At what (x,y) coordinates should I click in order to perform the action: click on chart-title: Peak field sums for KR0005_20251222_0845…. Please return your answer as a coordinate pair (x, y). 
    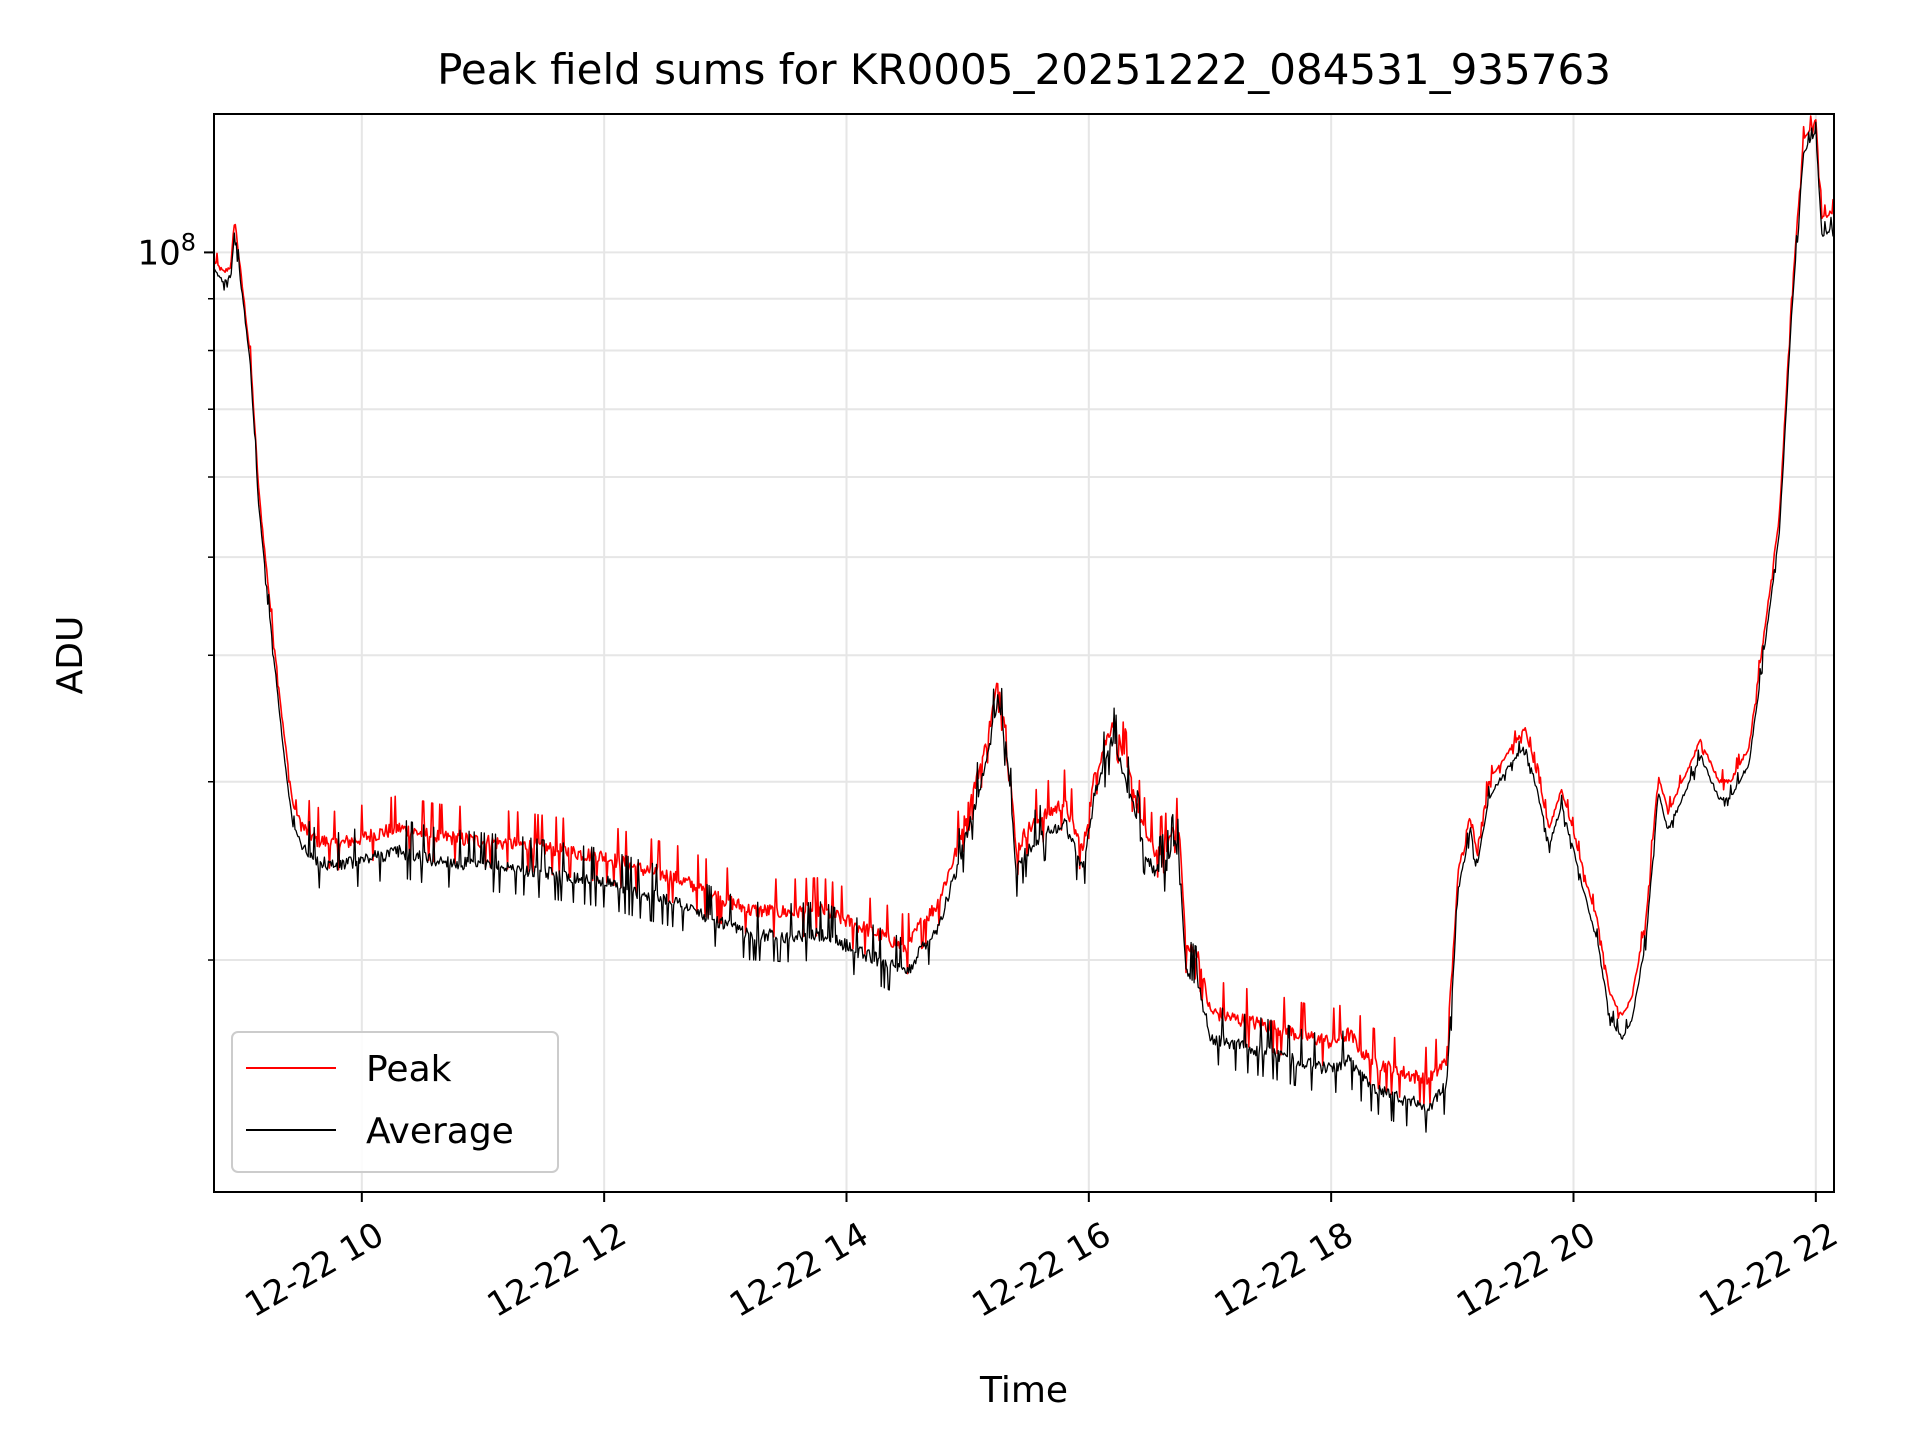
    Looking at the image, I should click on (1024, 69).